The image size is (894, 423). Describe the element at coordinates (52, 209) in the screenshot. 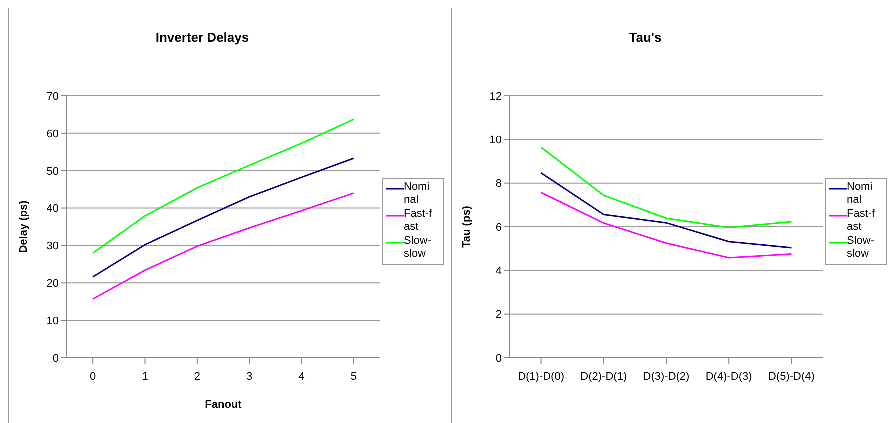

I see `y-tick-label: 40` at that location.